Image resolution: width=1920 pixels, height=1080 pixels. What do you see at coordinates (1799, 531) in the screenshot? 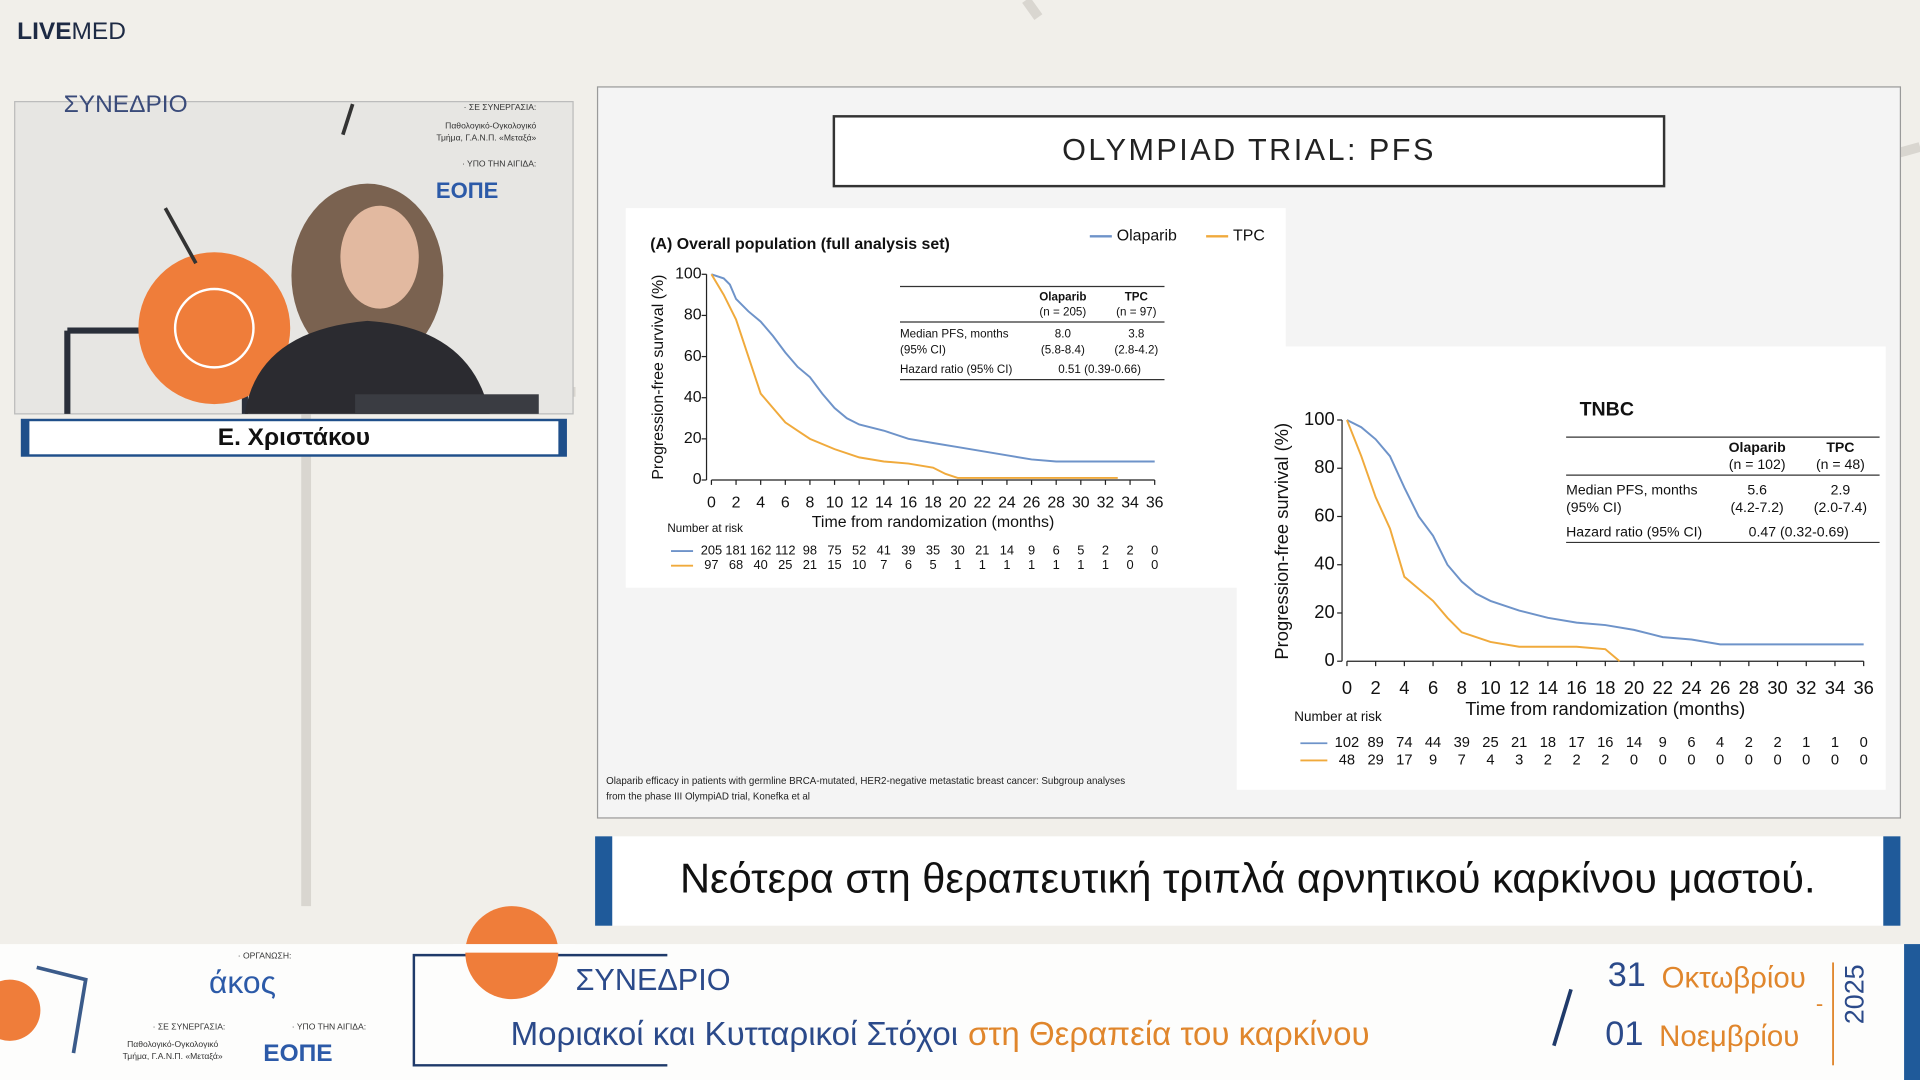
I see `table-cell: 0.47 (0.32-0.69)` at bounding box center [1799, 531].